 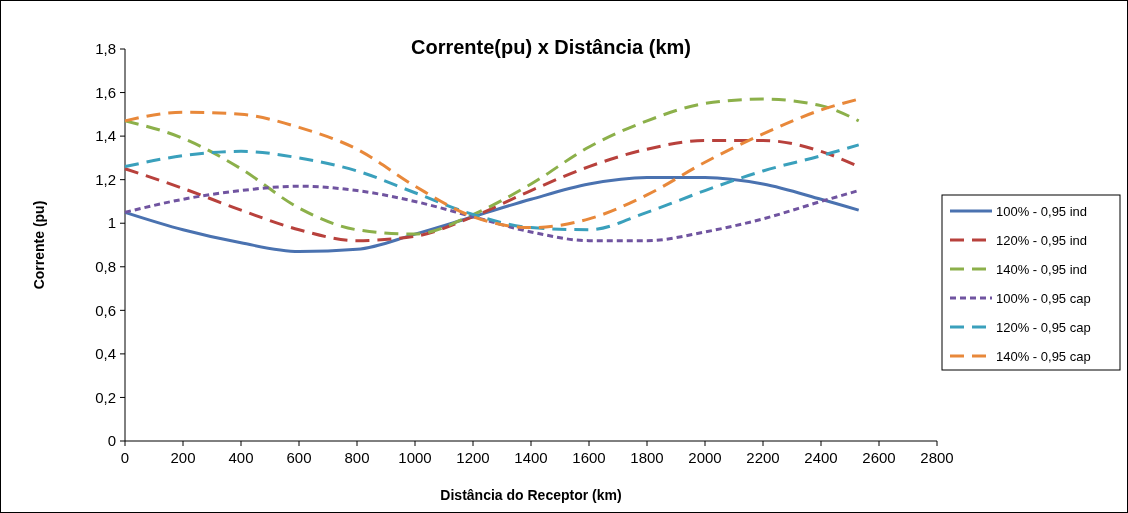 What do you see at coordinates (531, 495) in the screenshot?
I see `x-axis-title: Distância do Receptor (km)` at bounding box center [531, 495].